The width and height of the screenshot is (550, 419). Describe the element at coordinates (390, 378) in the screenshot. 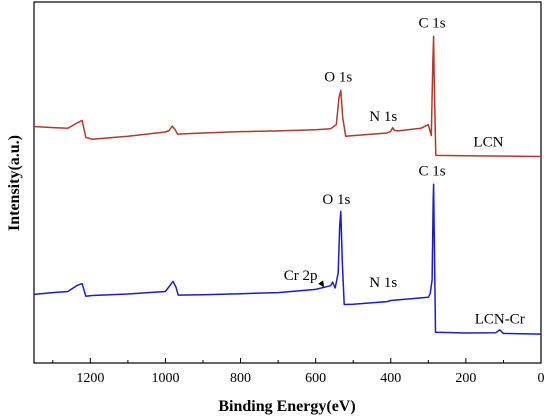

I see `x-tick-label: 400` at that location.